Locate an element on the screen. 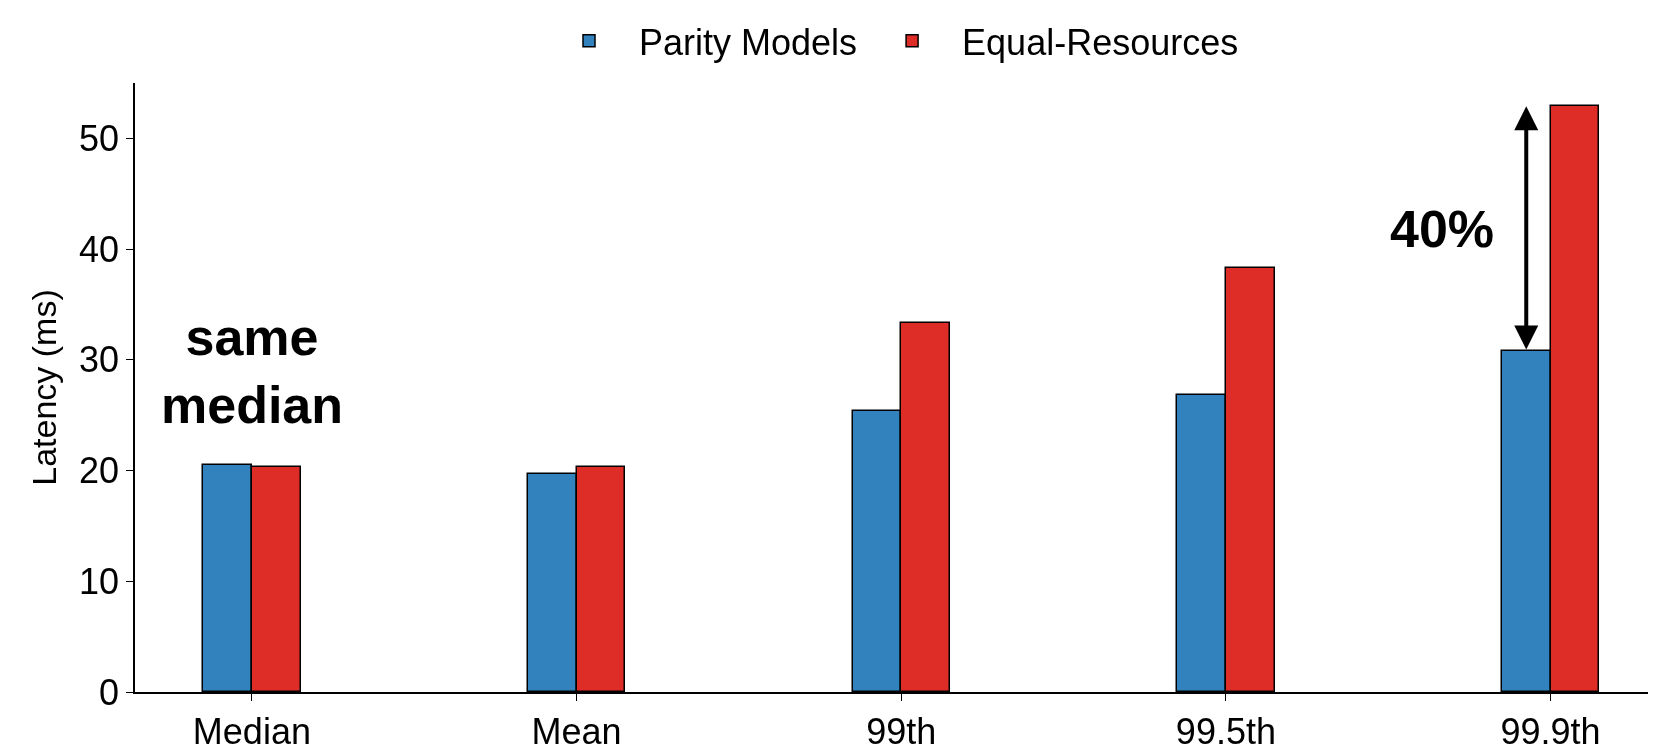 This screenshot has height=752, width=1656. x-tick-label: Median is located at coordinates (251, 731).